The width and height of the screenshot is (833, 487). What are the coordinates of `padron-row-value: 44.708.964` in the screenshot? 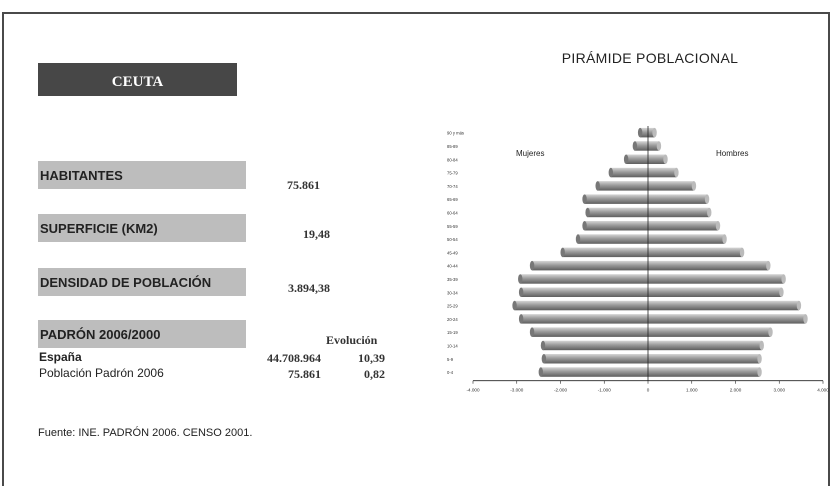 It's located at (294, 358).